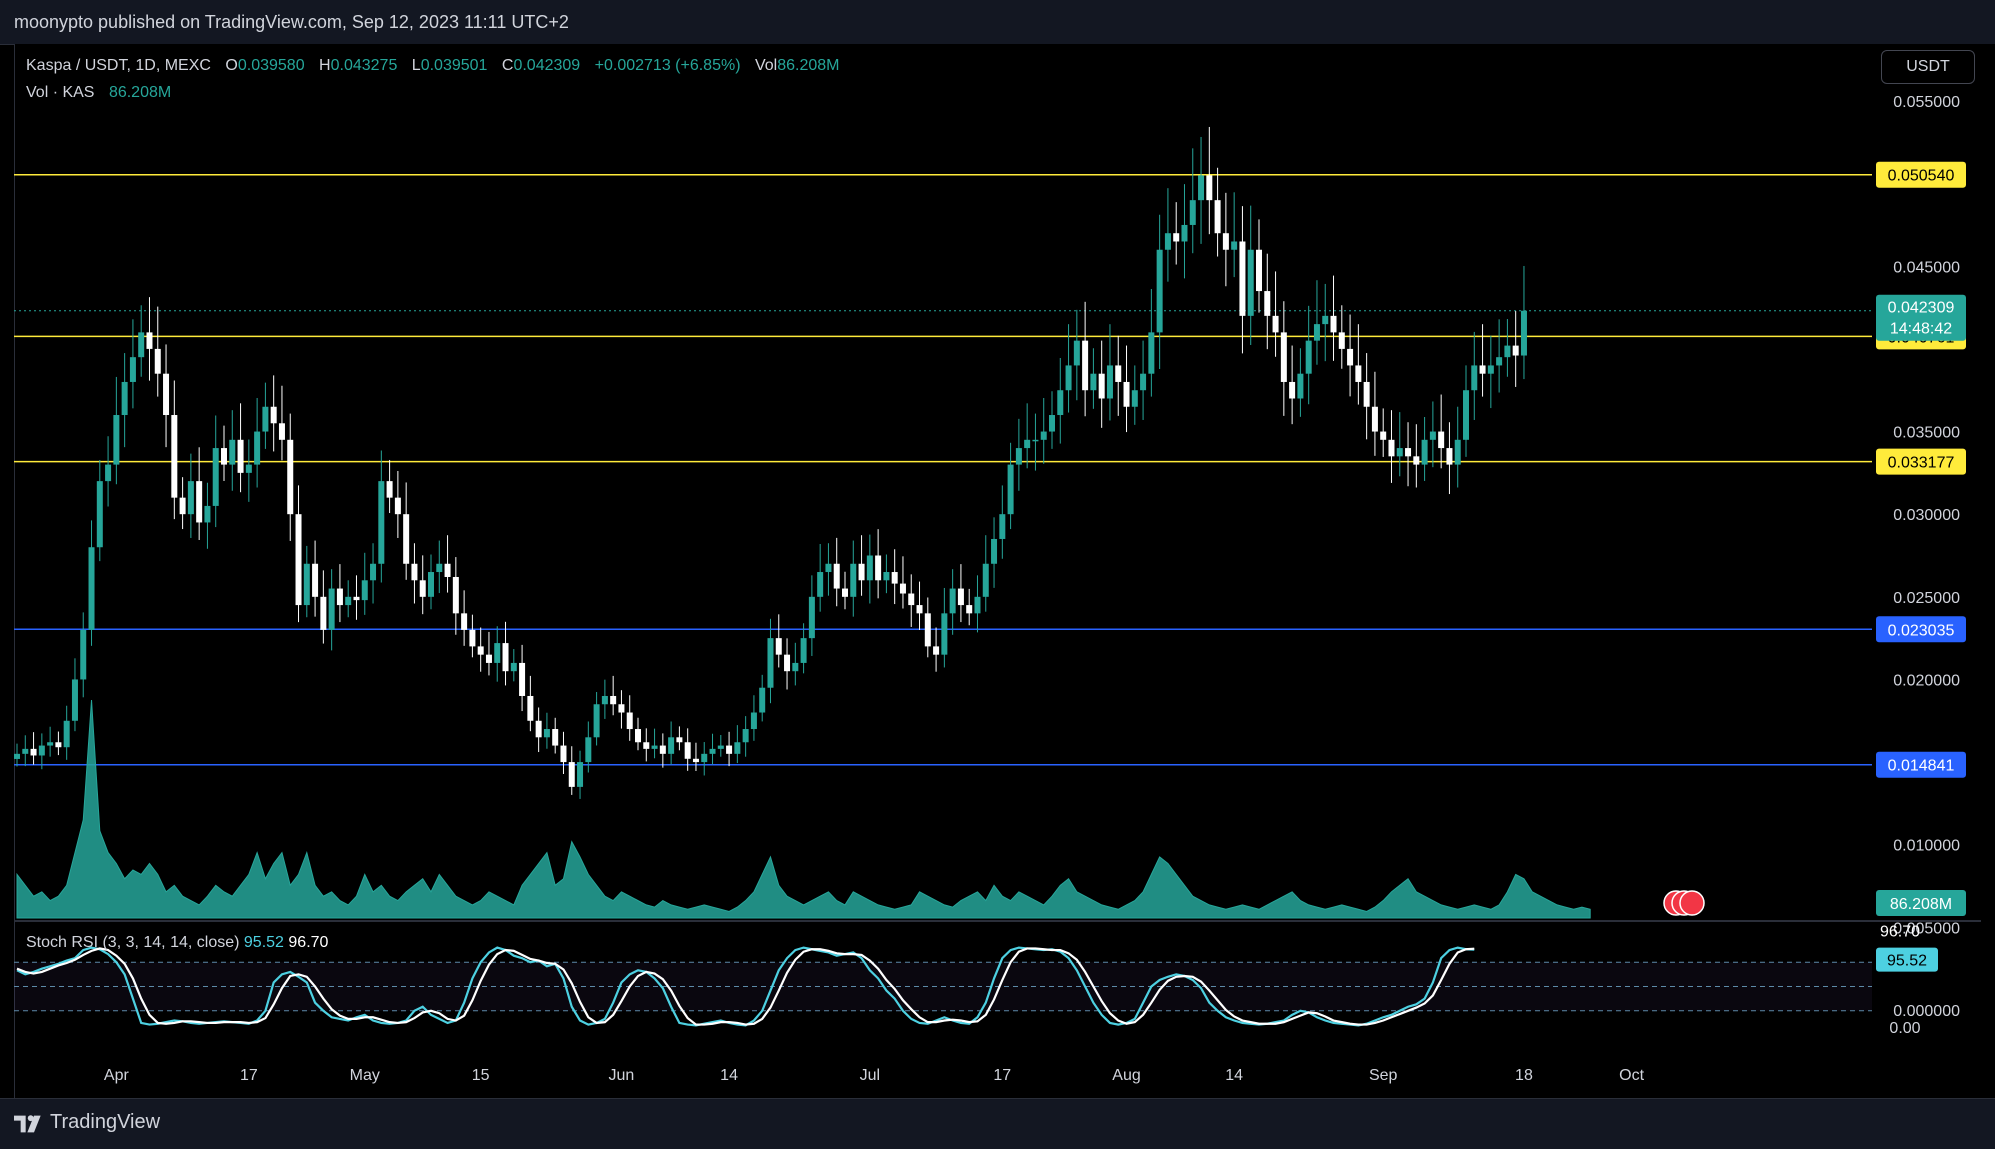 Image resolution: width=1995 pixels, height=1149 pixels. I want to click on price-label-text: 0.033177, so click(1921, 463).